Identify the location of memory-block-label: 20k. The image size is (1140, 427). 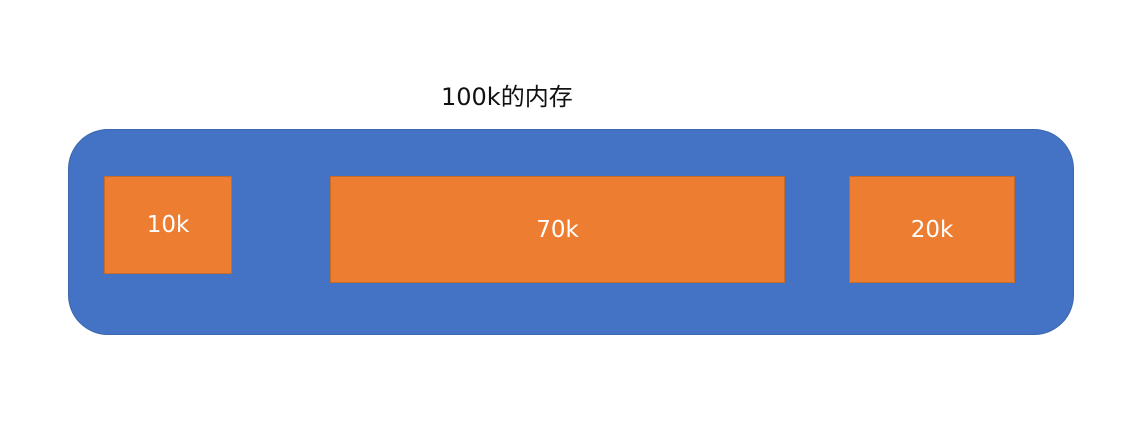
(932, 229).